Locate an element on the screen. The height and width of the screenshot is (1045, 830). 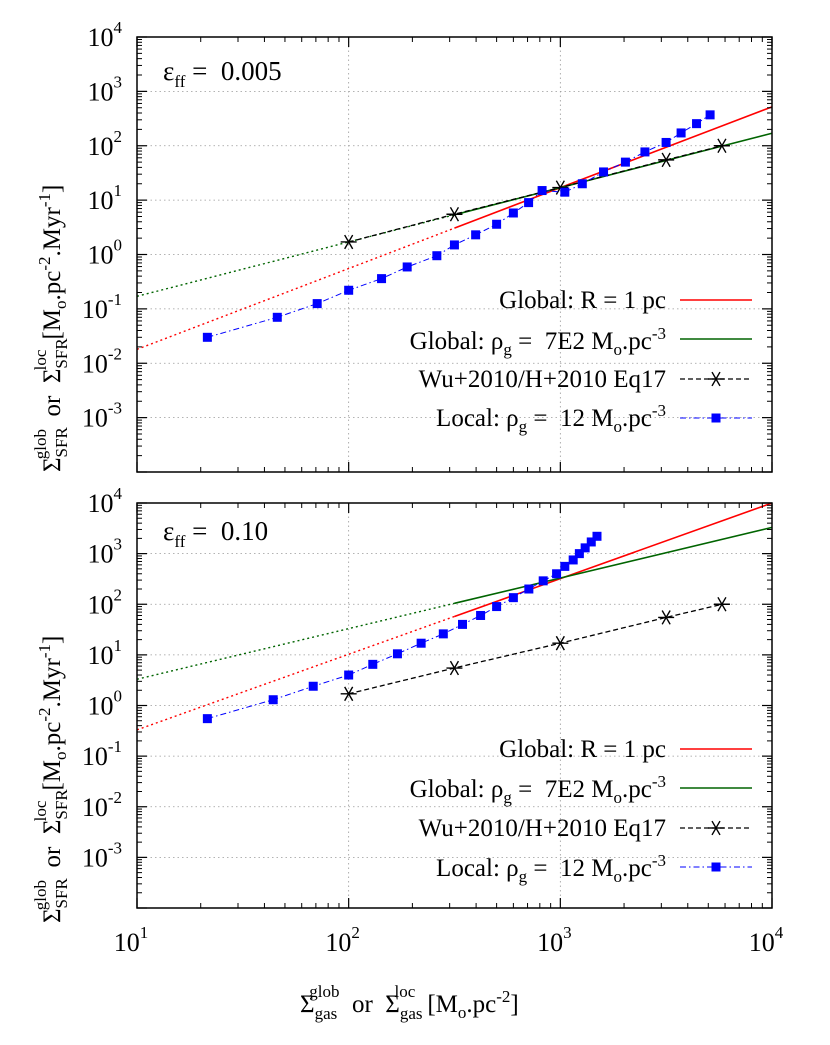
y-tick-labels-top: 10⁴ 10³ 10² 10¹ 10⁰ 10⁻¹ 10⁻² 10⁻³ is located at coordinates (102, 225).